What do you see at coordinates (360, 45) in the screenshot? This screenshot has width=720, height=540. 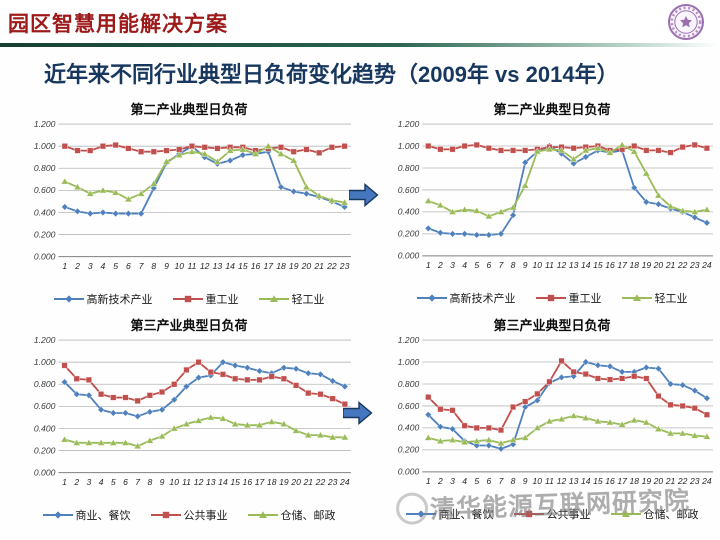 I see `header-divider` at bounding box center [360, 45].